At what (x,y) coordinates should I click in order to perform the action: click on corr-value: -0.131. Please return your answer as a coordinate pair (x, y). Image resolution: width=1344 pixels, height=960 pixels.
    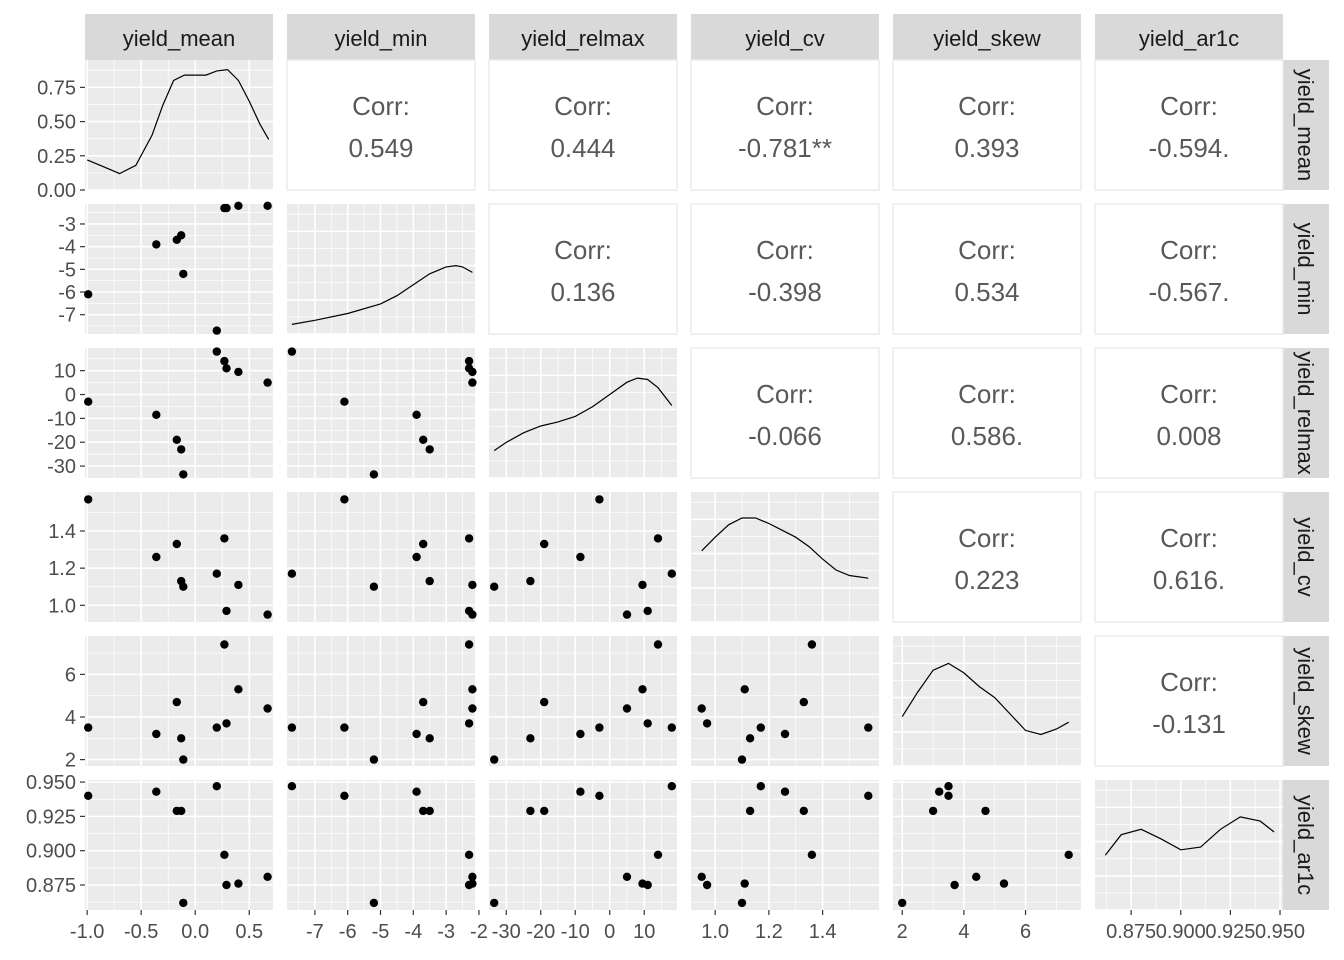
    Looking at the image, I should click on (1189, 724).